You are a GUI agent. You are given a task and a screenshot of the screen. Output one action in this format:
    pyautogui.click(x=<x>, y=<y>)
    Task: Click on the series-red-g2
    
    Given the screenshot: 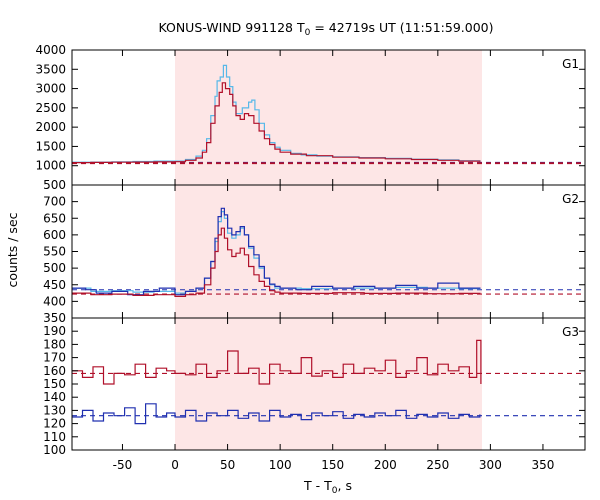 What is the action you would take?
    pyautogui.click(x=276, y=262)
    